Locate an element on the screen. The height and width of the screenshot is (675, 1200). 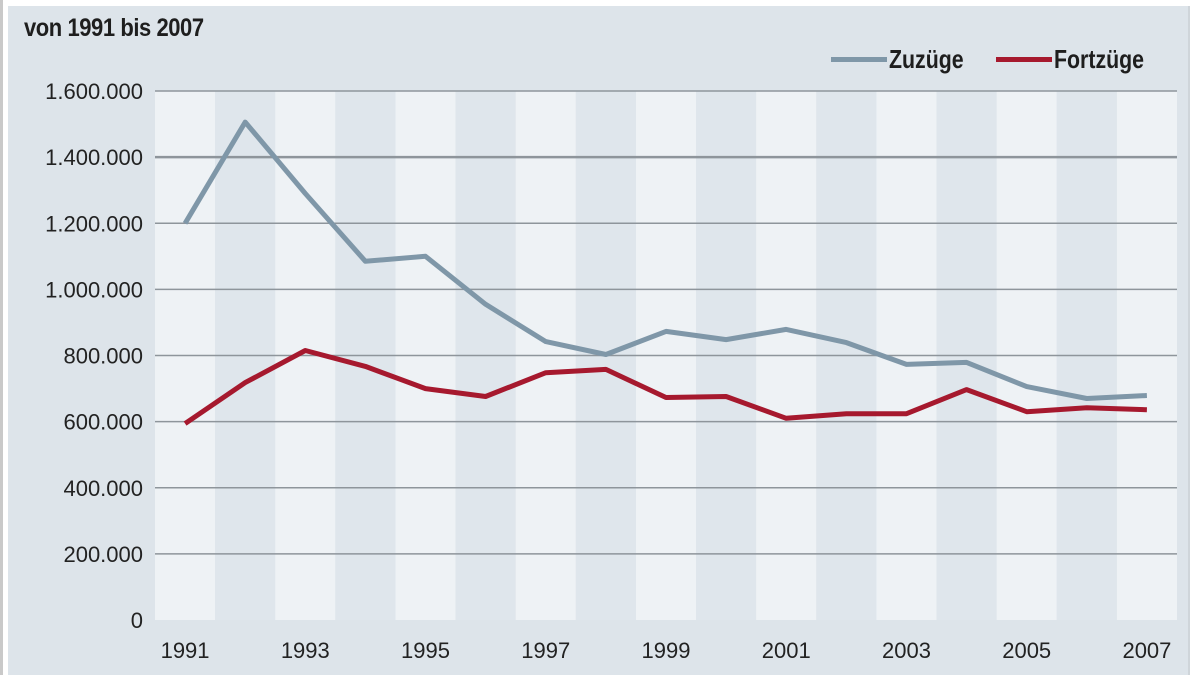
chart-subtitle: von 1991 bis 2007 is located at coordinates (114, 28).